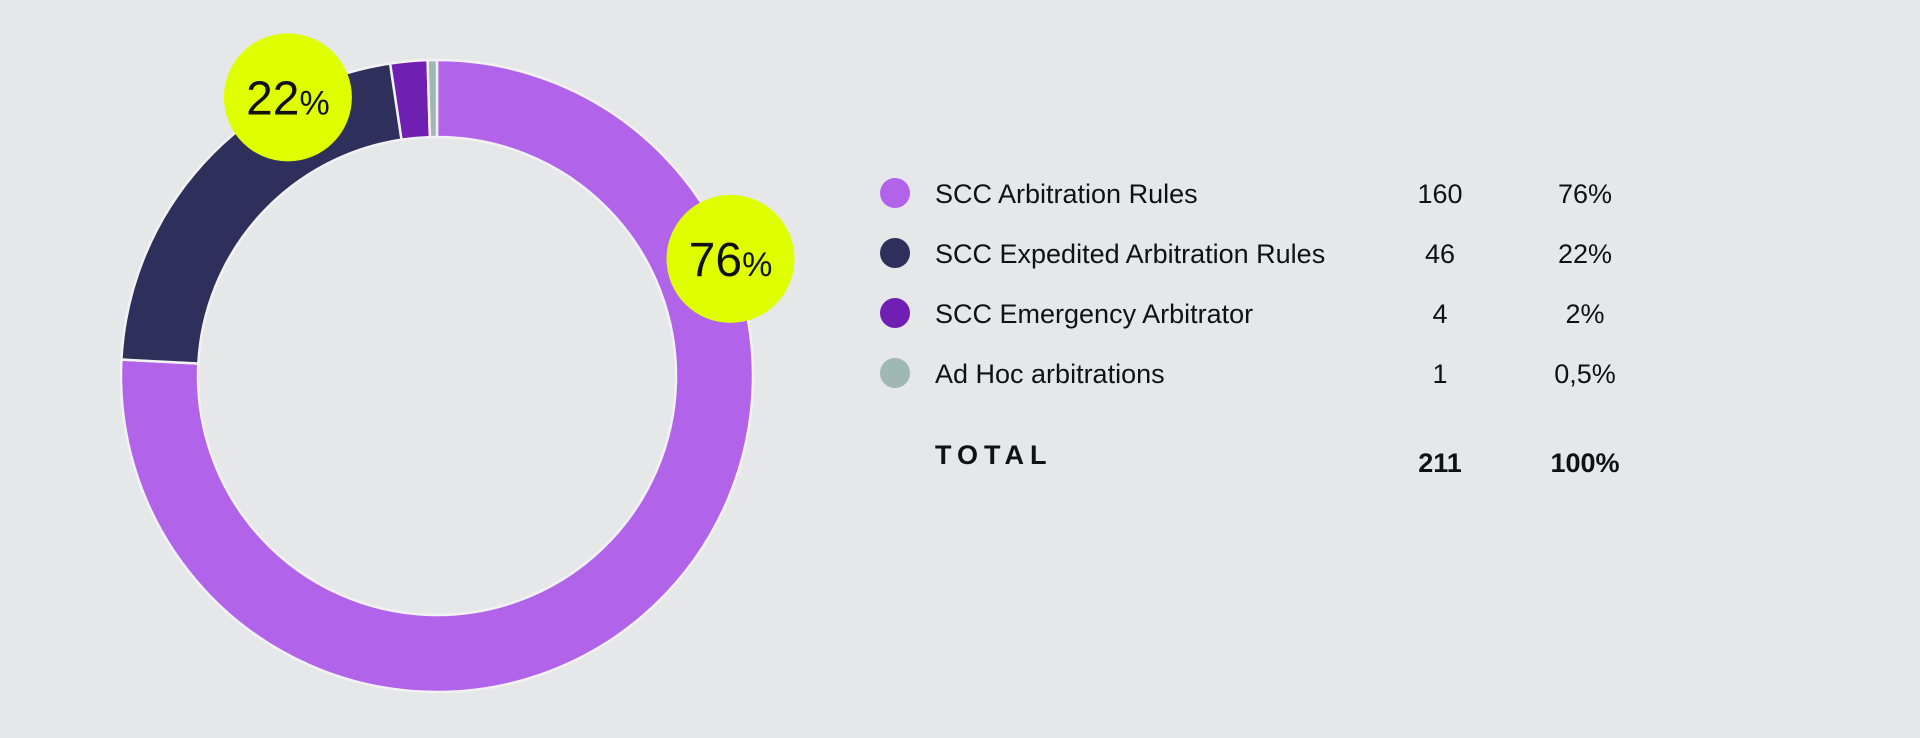 This screenshot has width=1920, height=738. I want to click on legend-label: SCC Emergency Arbitrator, so click(1094, 314).